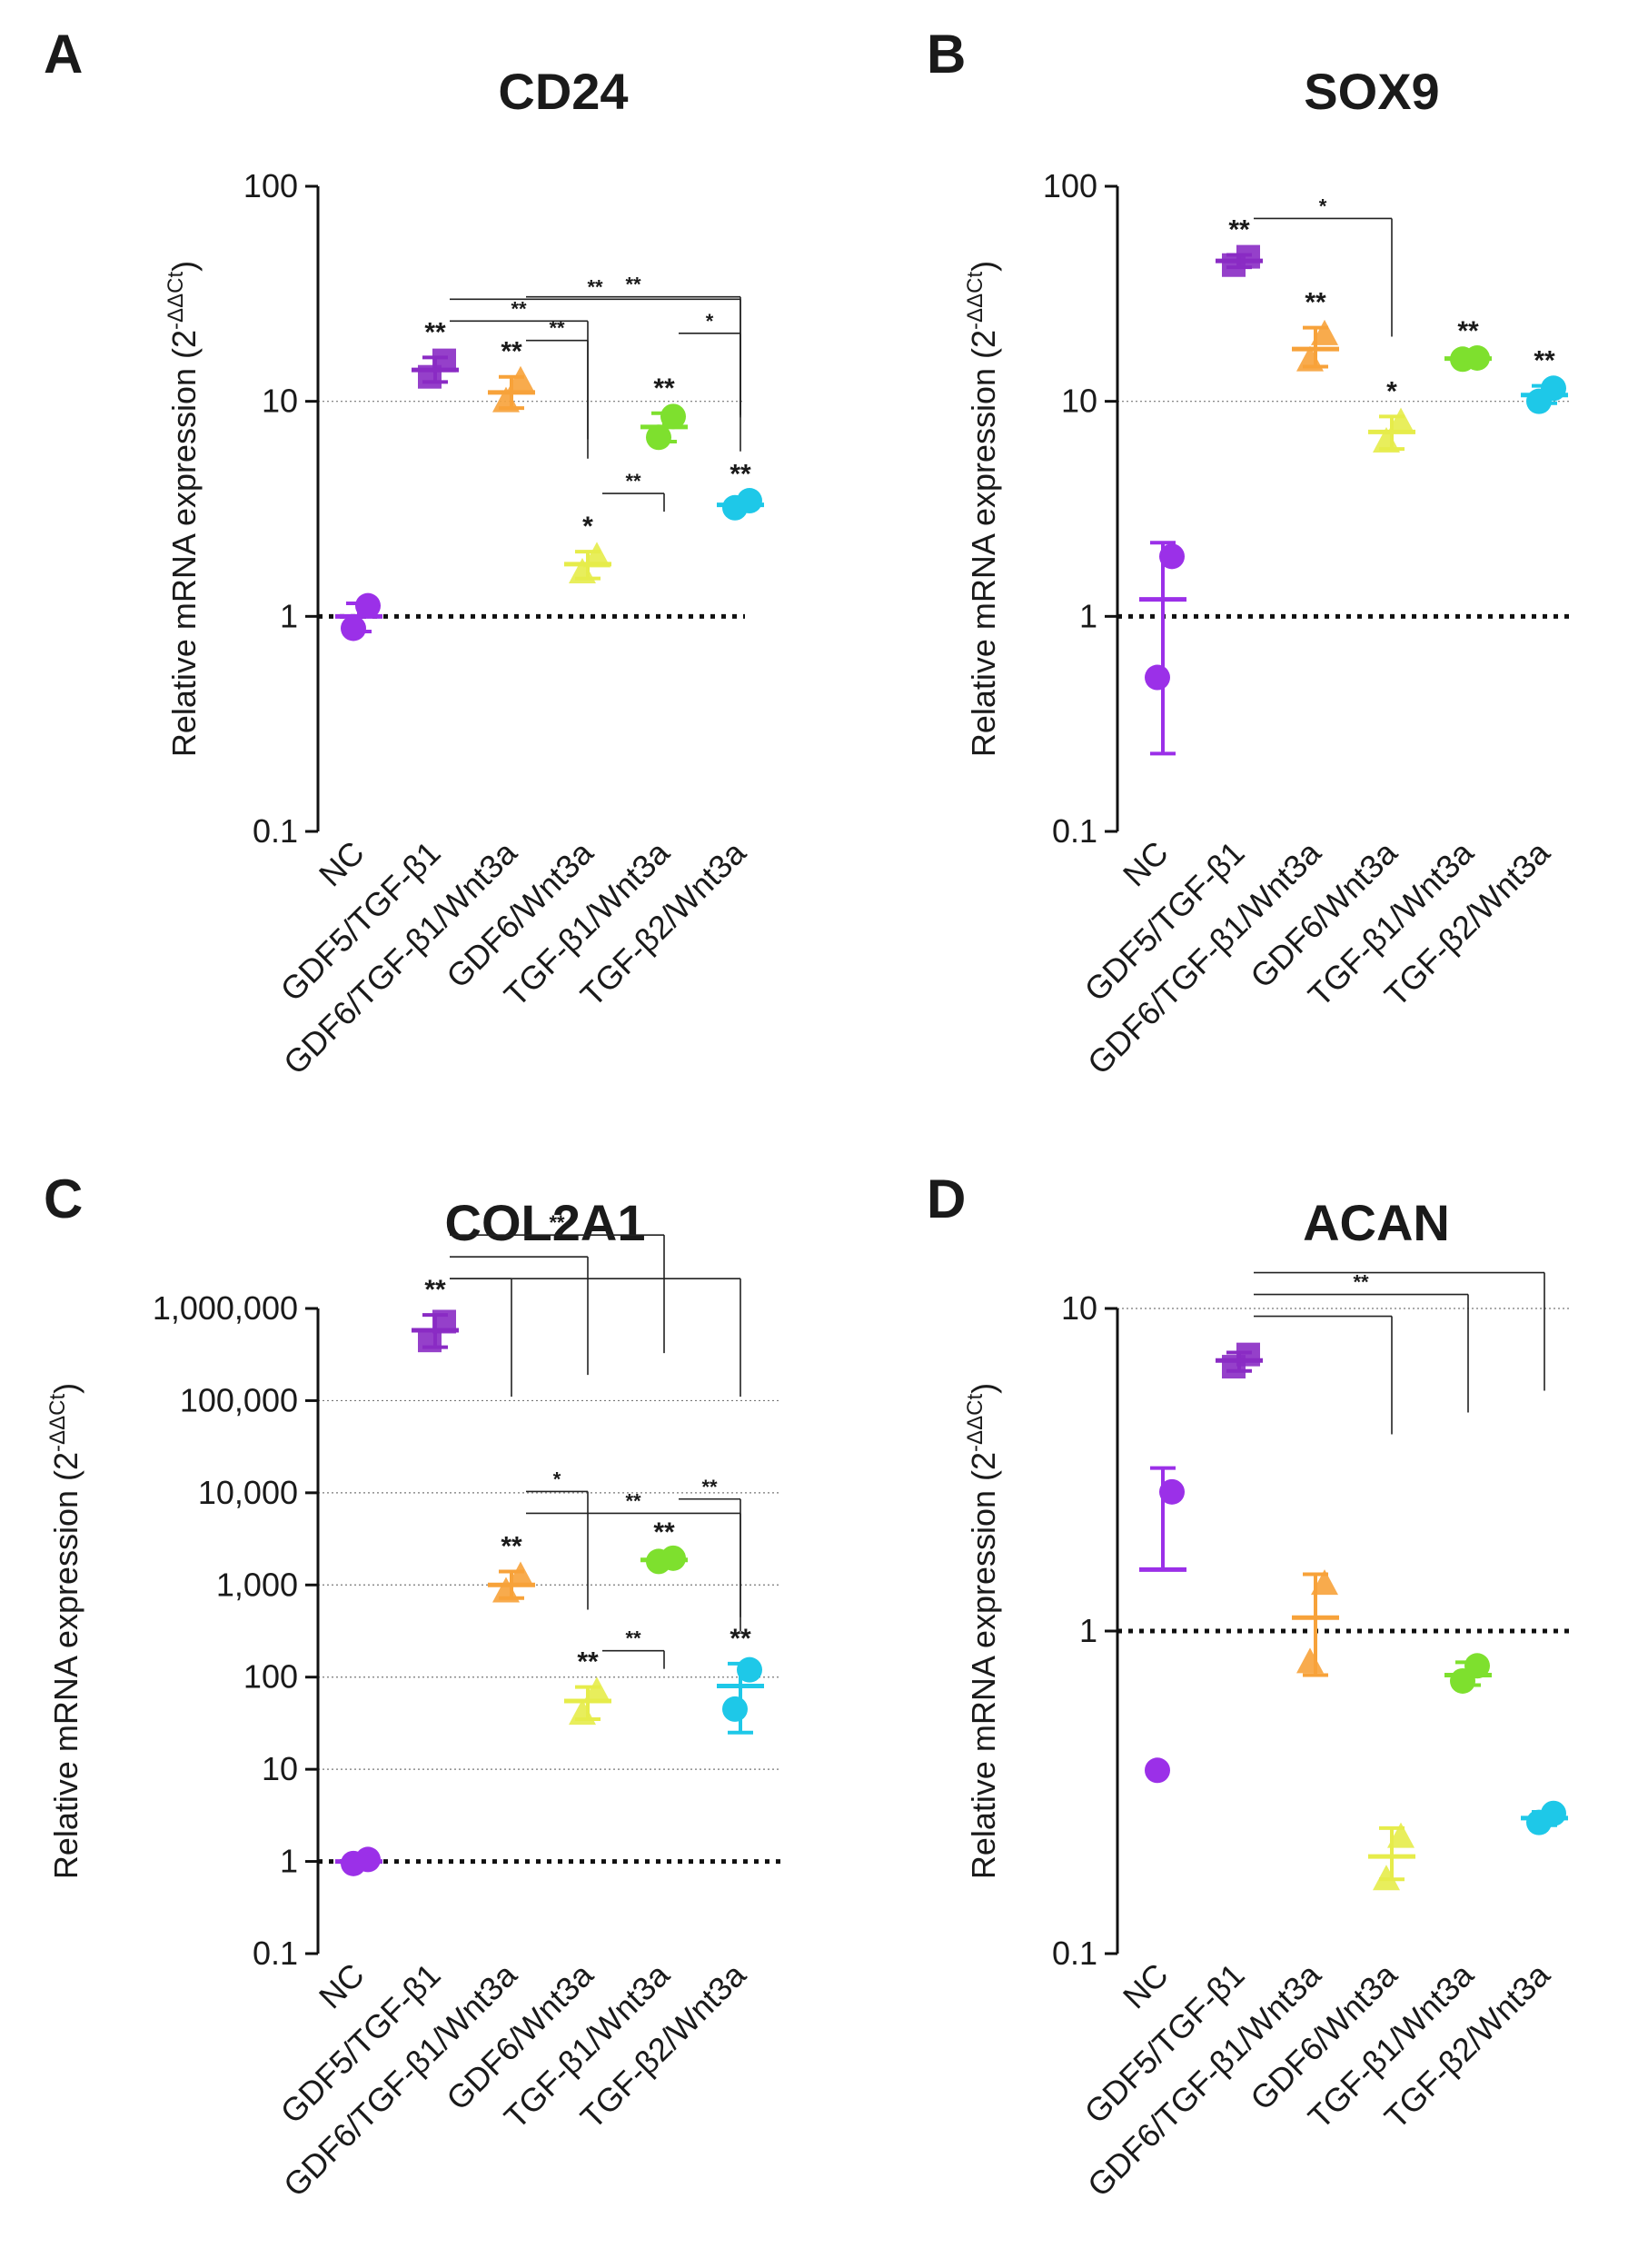  I want to click on series-3: *, so click(1391, 414).